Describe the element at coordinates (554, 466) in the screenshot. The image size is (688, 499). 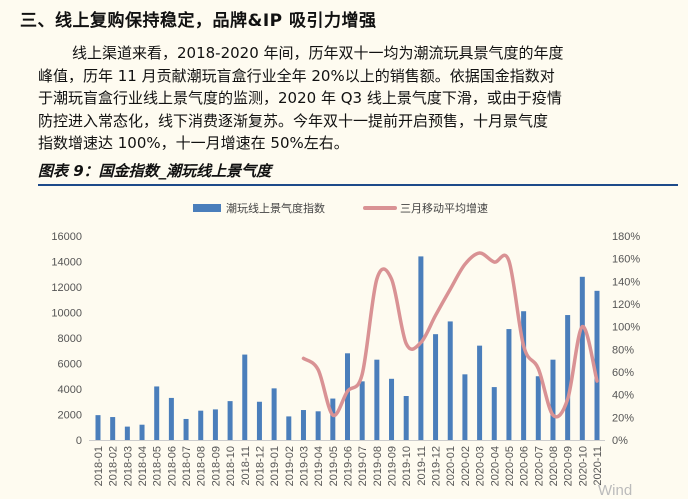
I see `x-tick-label: 2020-08` at that location.